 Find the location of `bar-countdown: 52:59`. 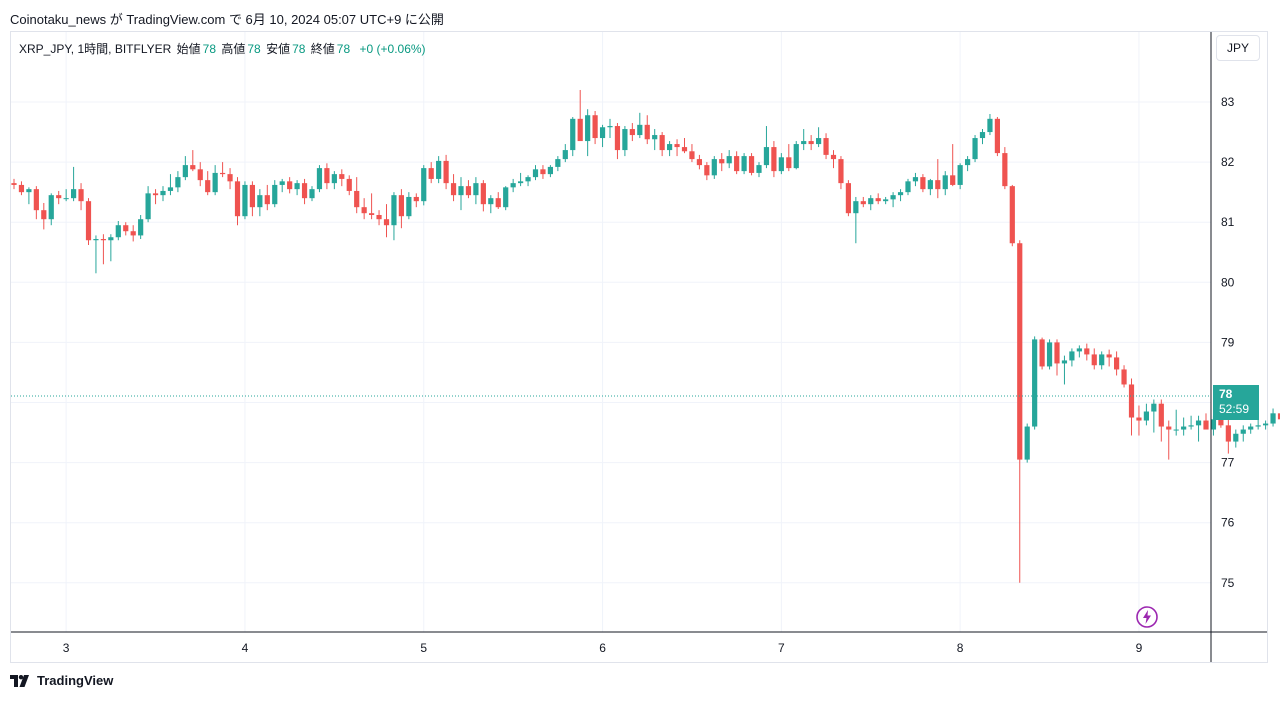

bar-countdown: 52:59 is located at coordinates (1234, 409).